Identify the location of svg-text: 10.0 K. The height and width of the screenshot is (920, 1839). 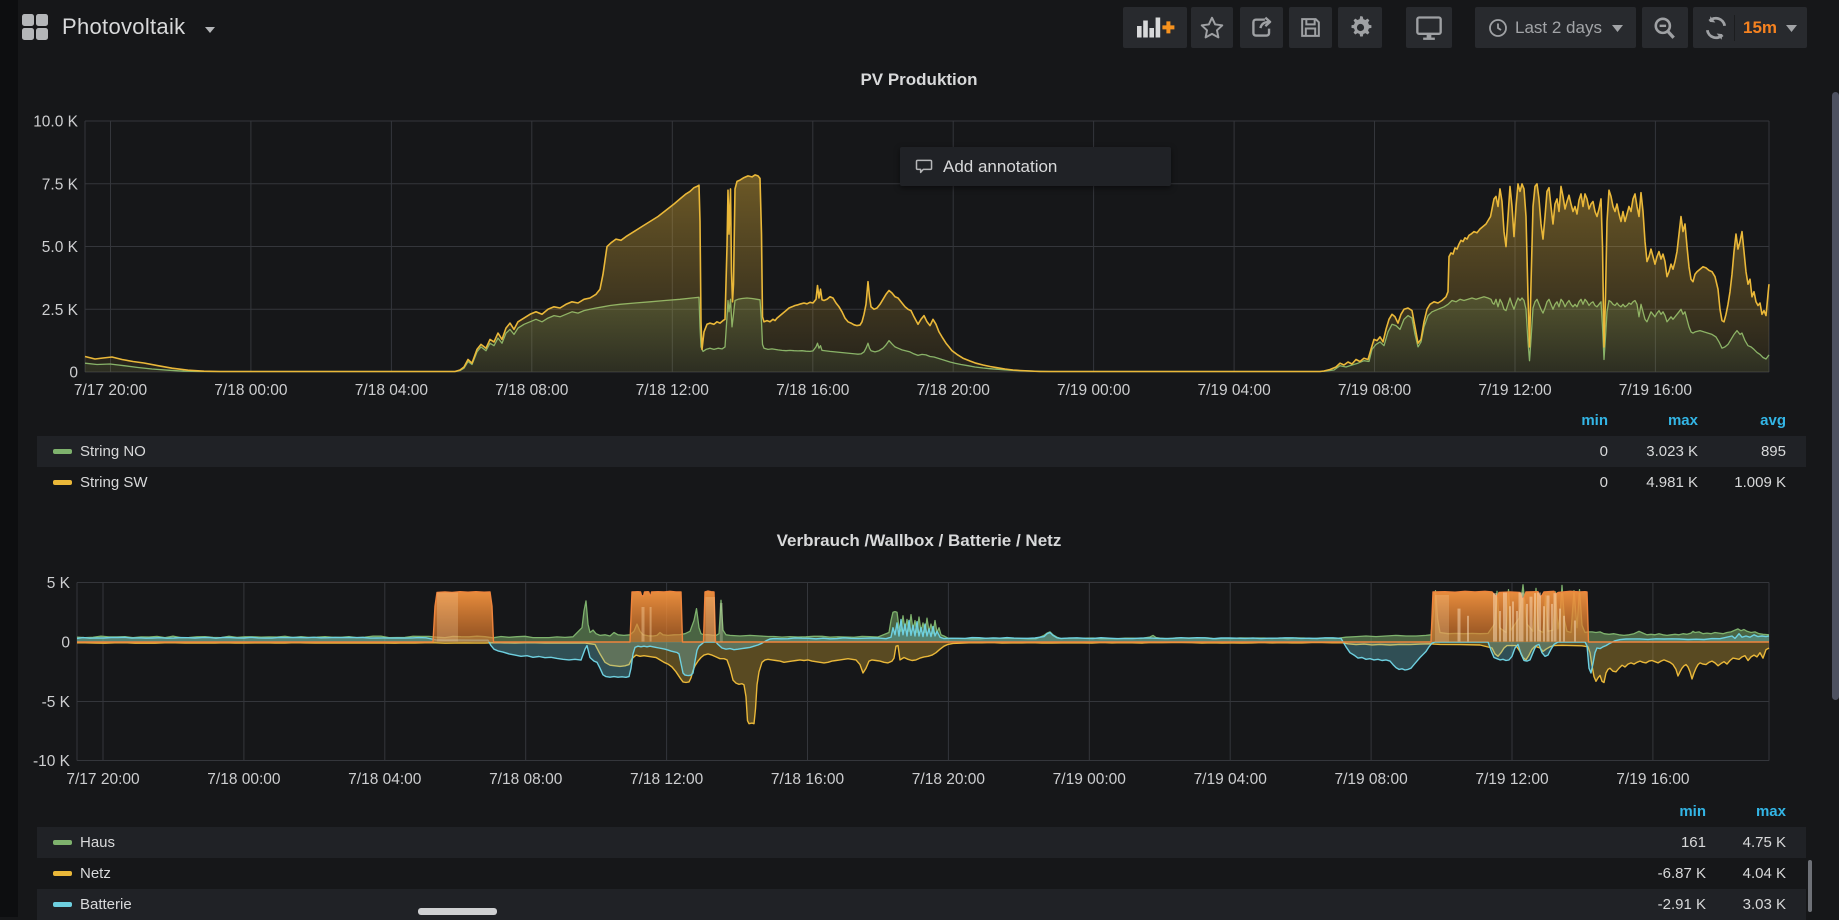
(55, 122).